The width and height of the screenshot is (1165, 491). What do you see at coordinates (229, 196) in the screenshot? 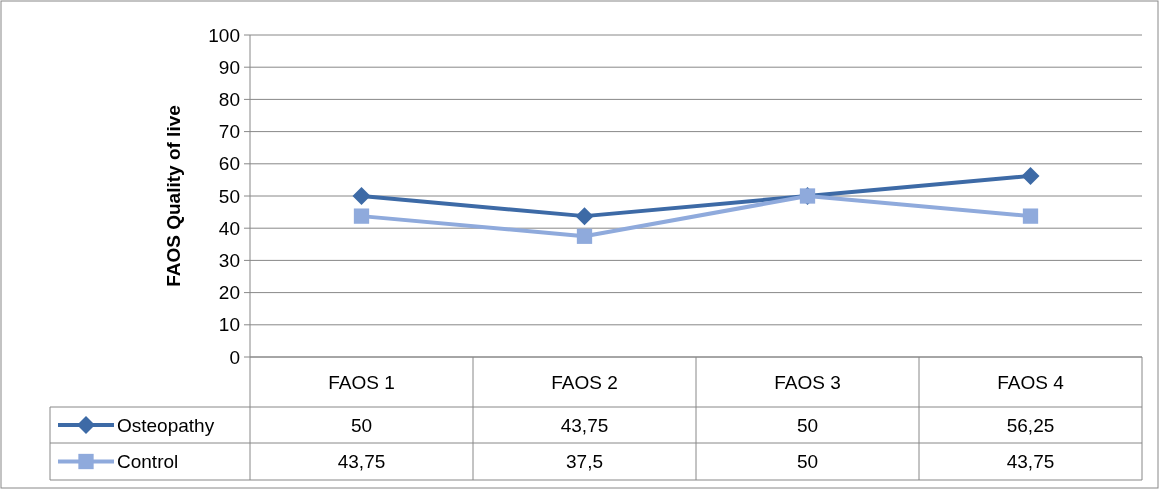
I see `y-tick-label: 50` at bounding box center [229, 196].